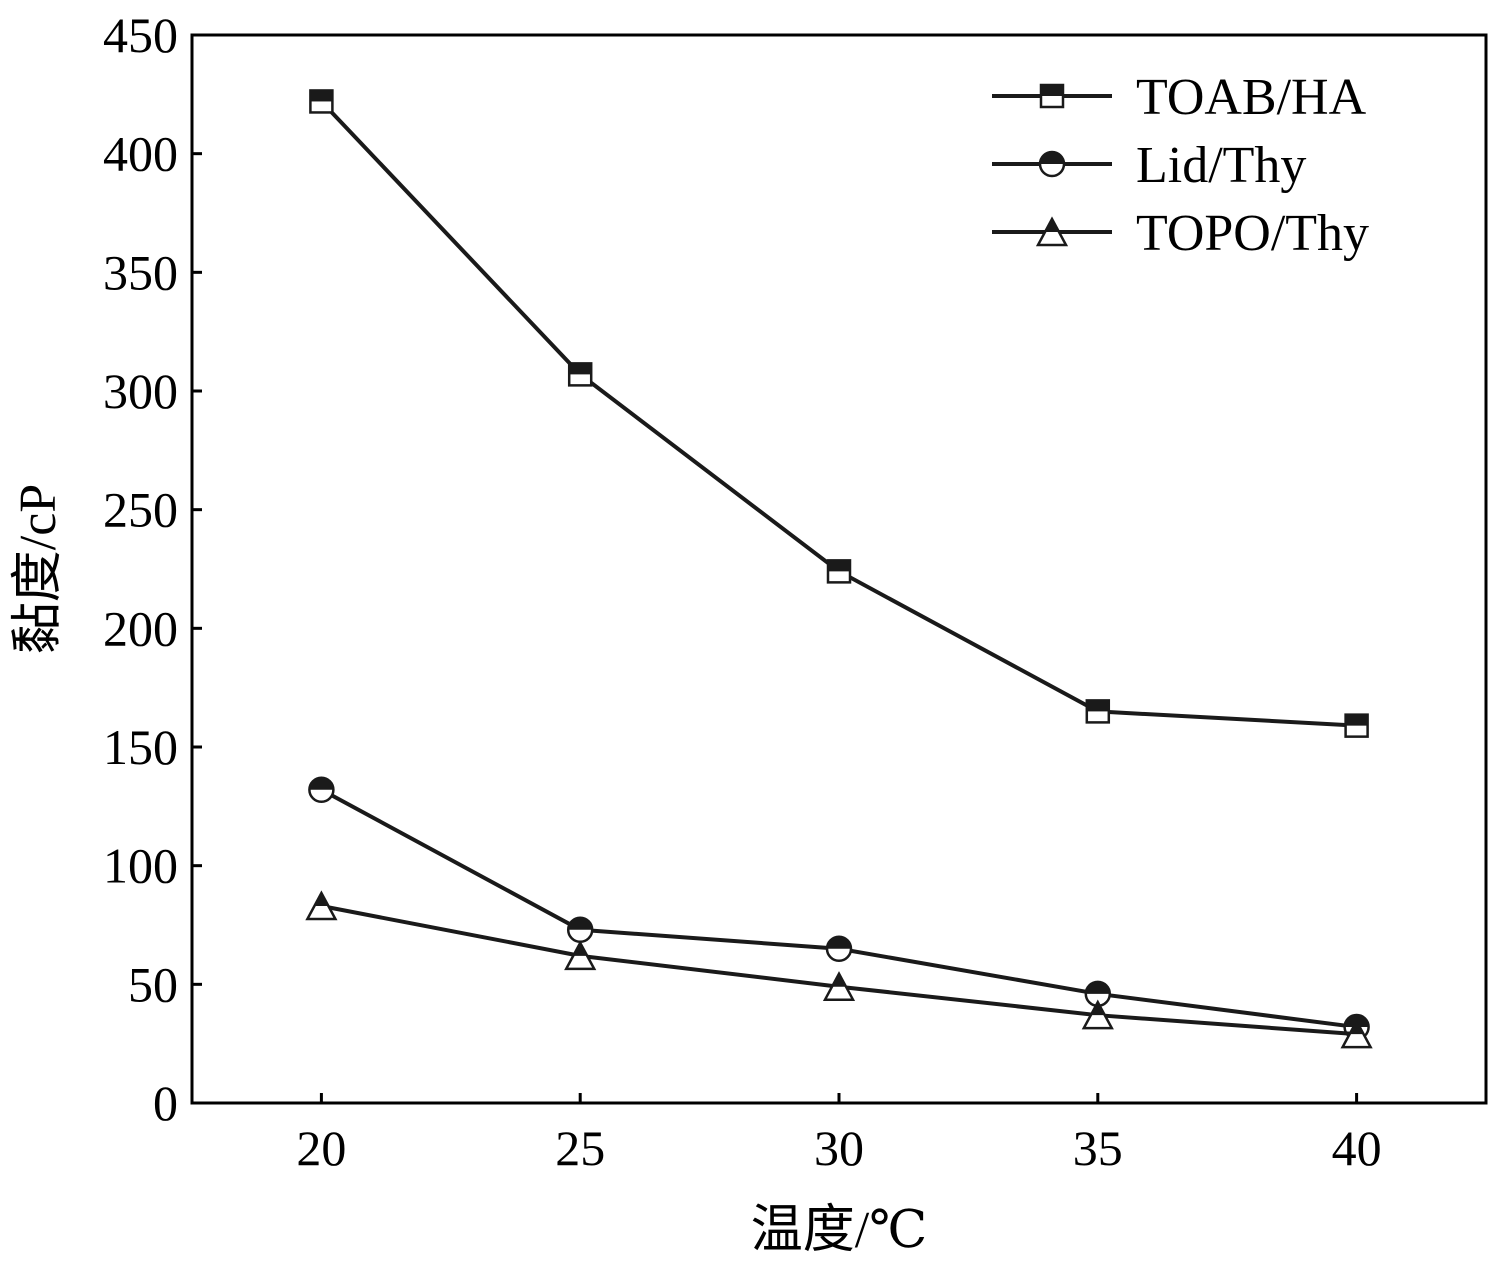  What do you see at coordinates (839, 1148) in the screenshot?
I see `x-tick-label: 30` at bounding box center [839, 1148].